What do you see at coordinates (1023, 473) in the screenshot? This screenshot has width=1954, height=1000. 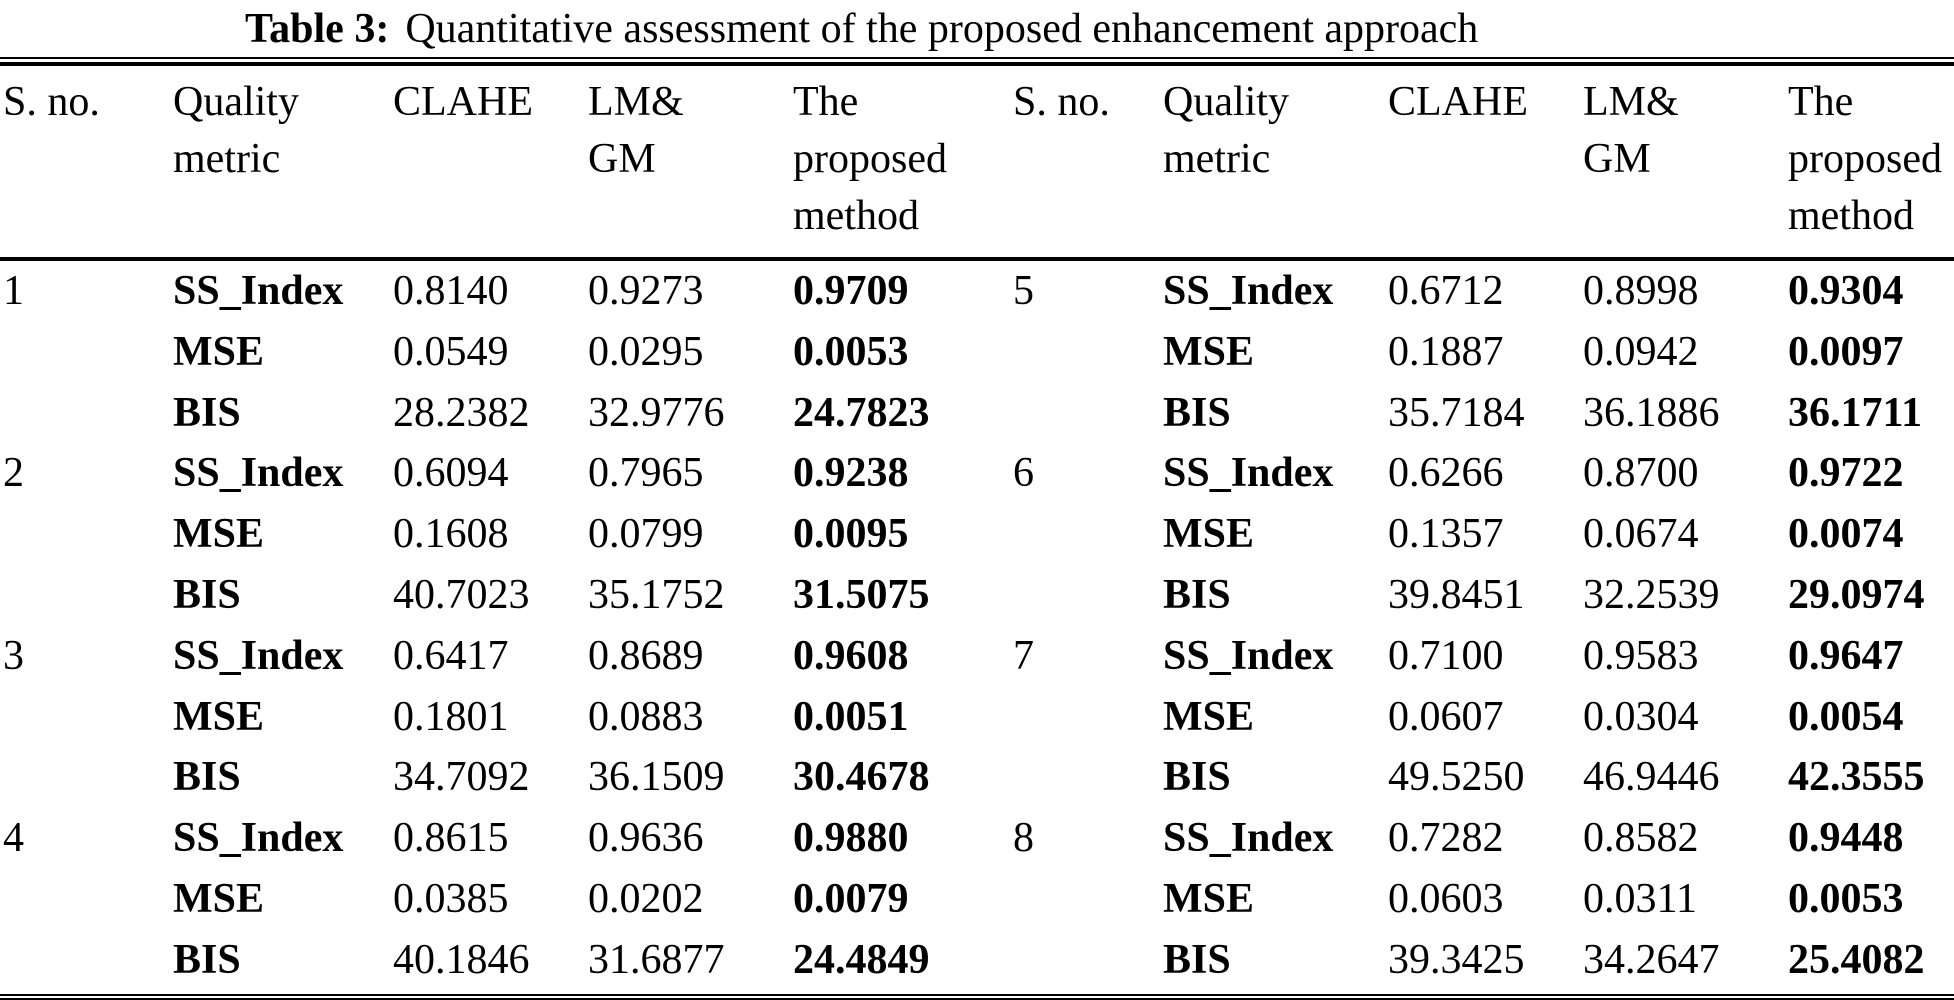 I see `cell-sno: 6` at bounding box center [1023, 473].